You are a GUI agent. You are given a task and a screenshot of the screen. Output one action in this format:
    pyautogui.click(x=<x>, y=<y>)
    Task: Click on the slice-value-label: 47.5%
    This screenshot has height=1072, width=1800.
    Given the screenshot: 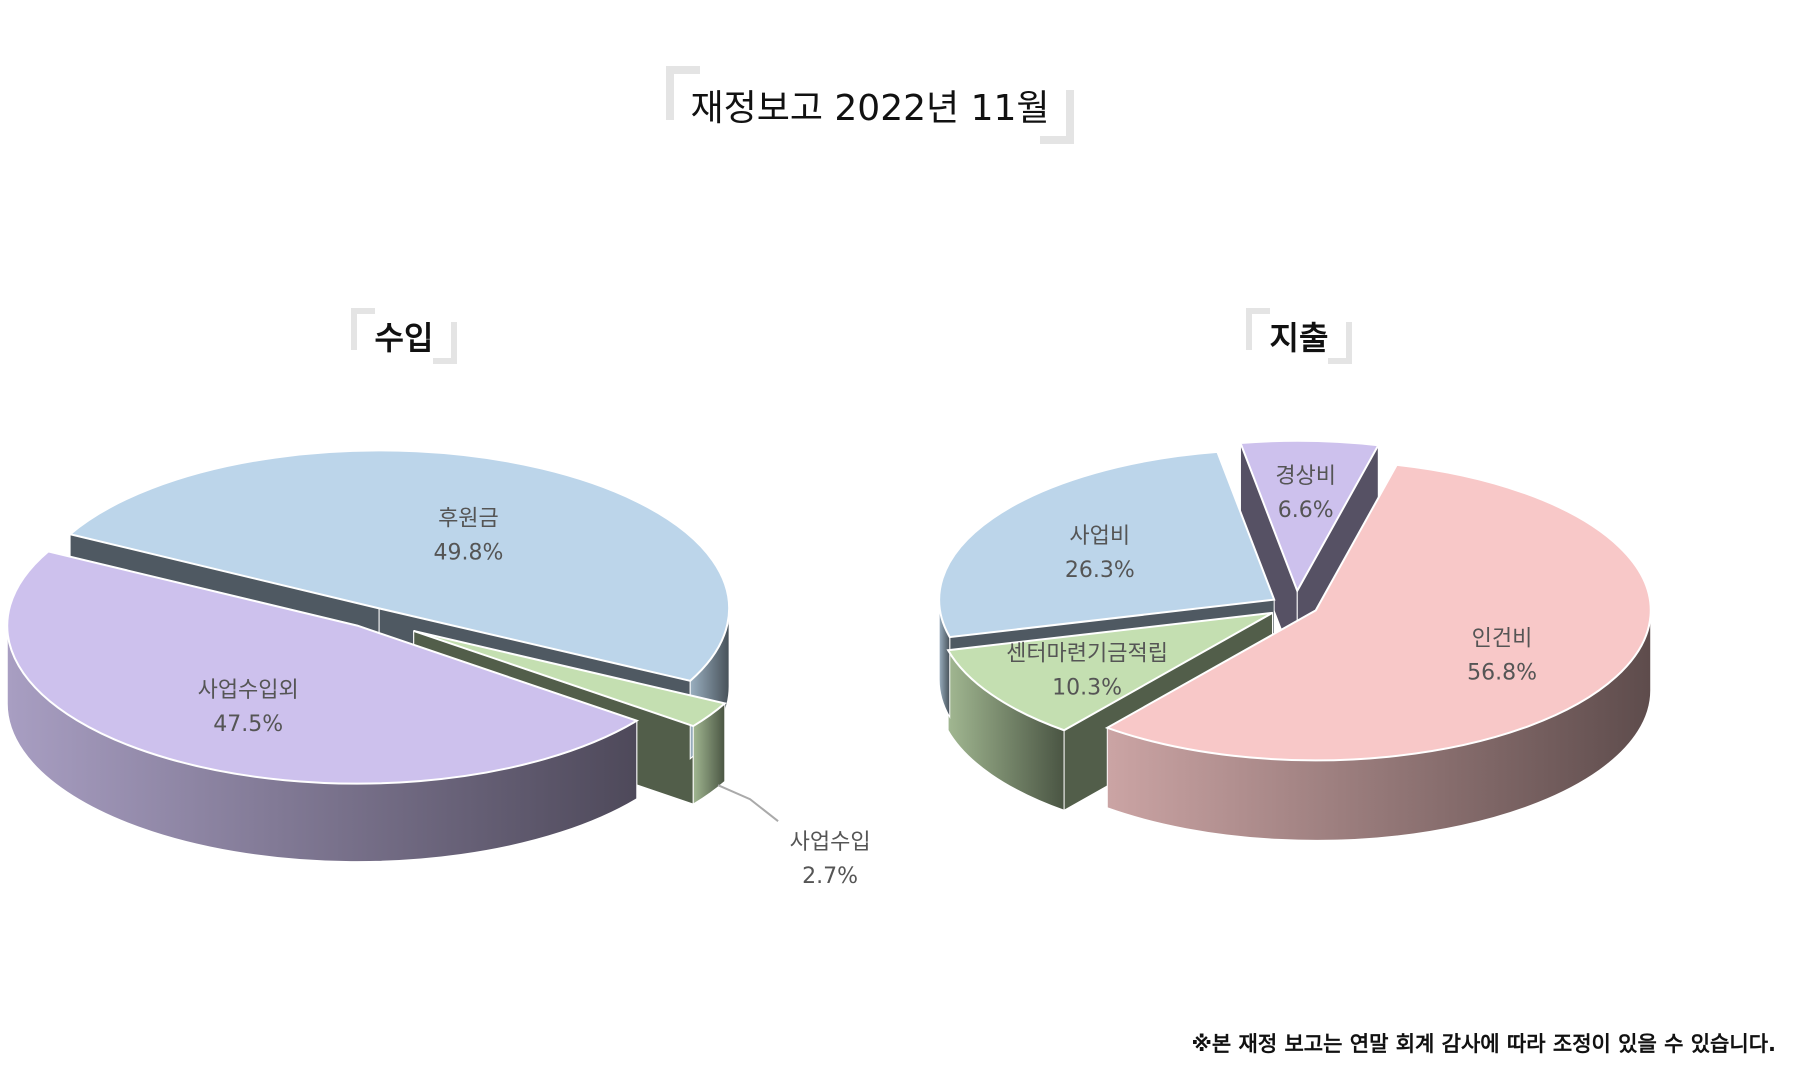 What is the action you would take?
    pyautogui.click(x=248, y=724)
    